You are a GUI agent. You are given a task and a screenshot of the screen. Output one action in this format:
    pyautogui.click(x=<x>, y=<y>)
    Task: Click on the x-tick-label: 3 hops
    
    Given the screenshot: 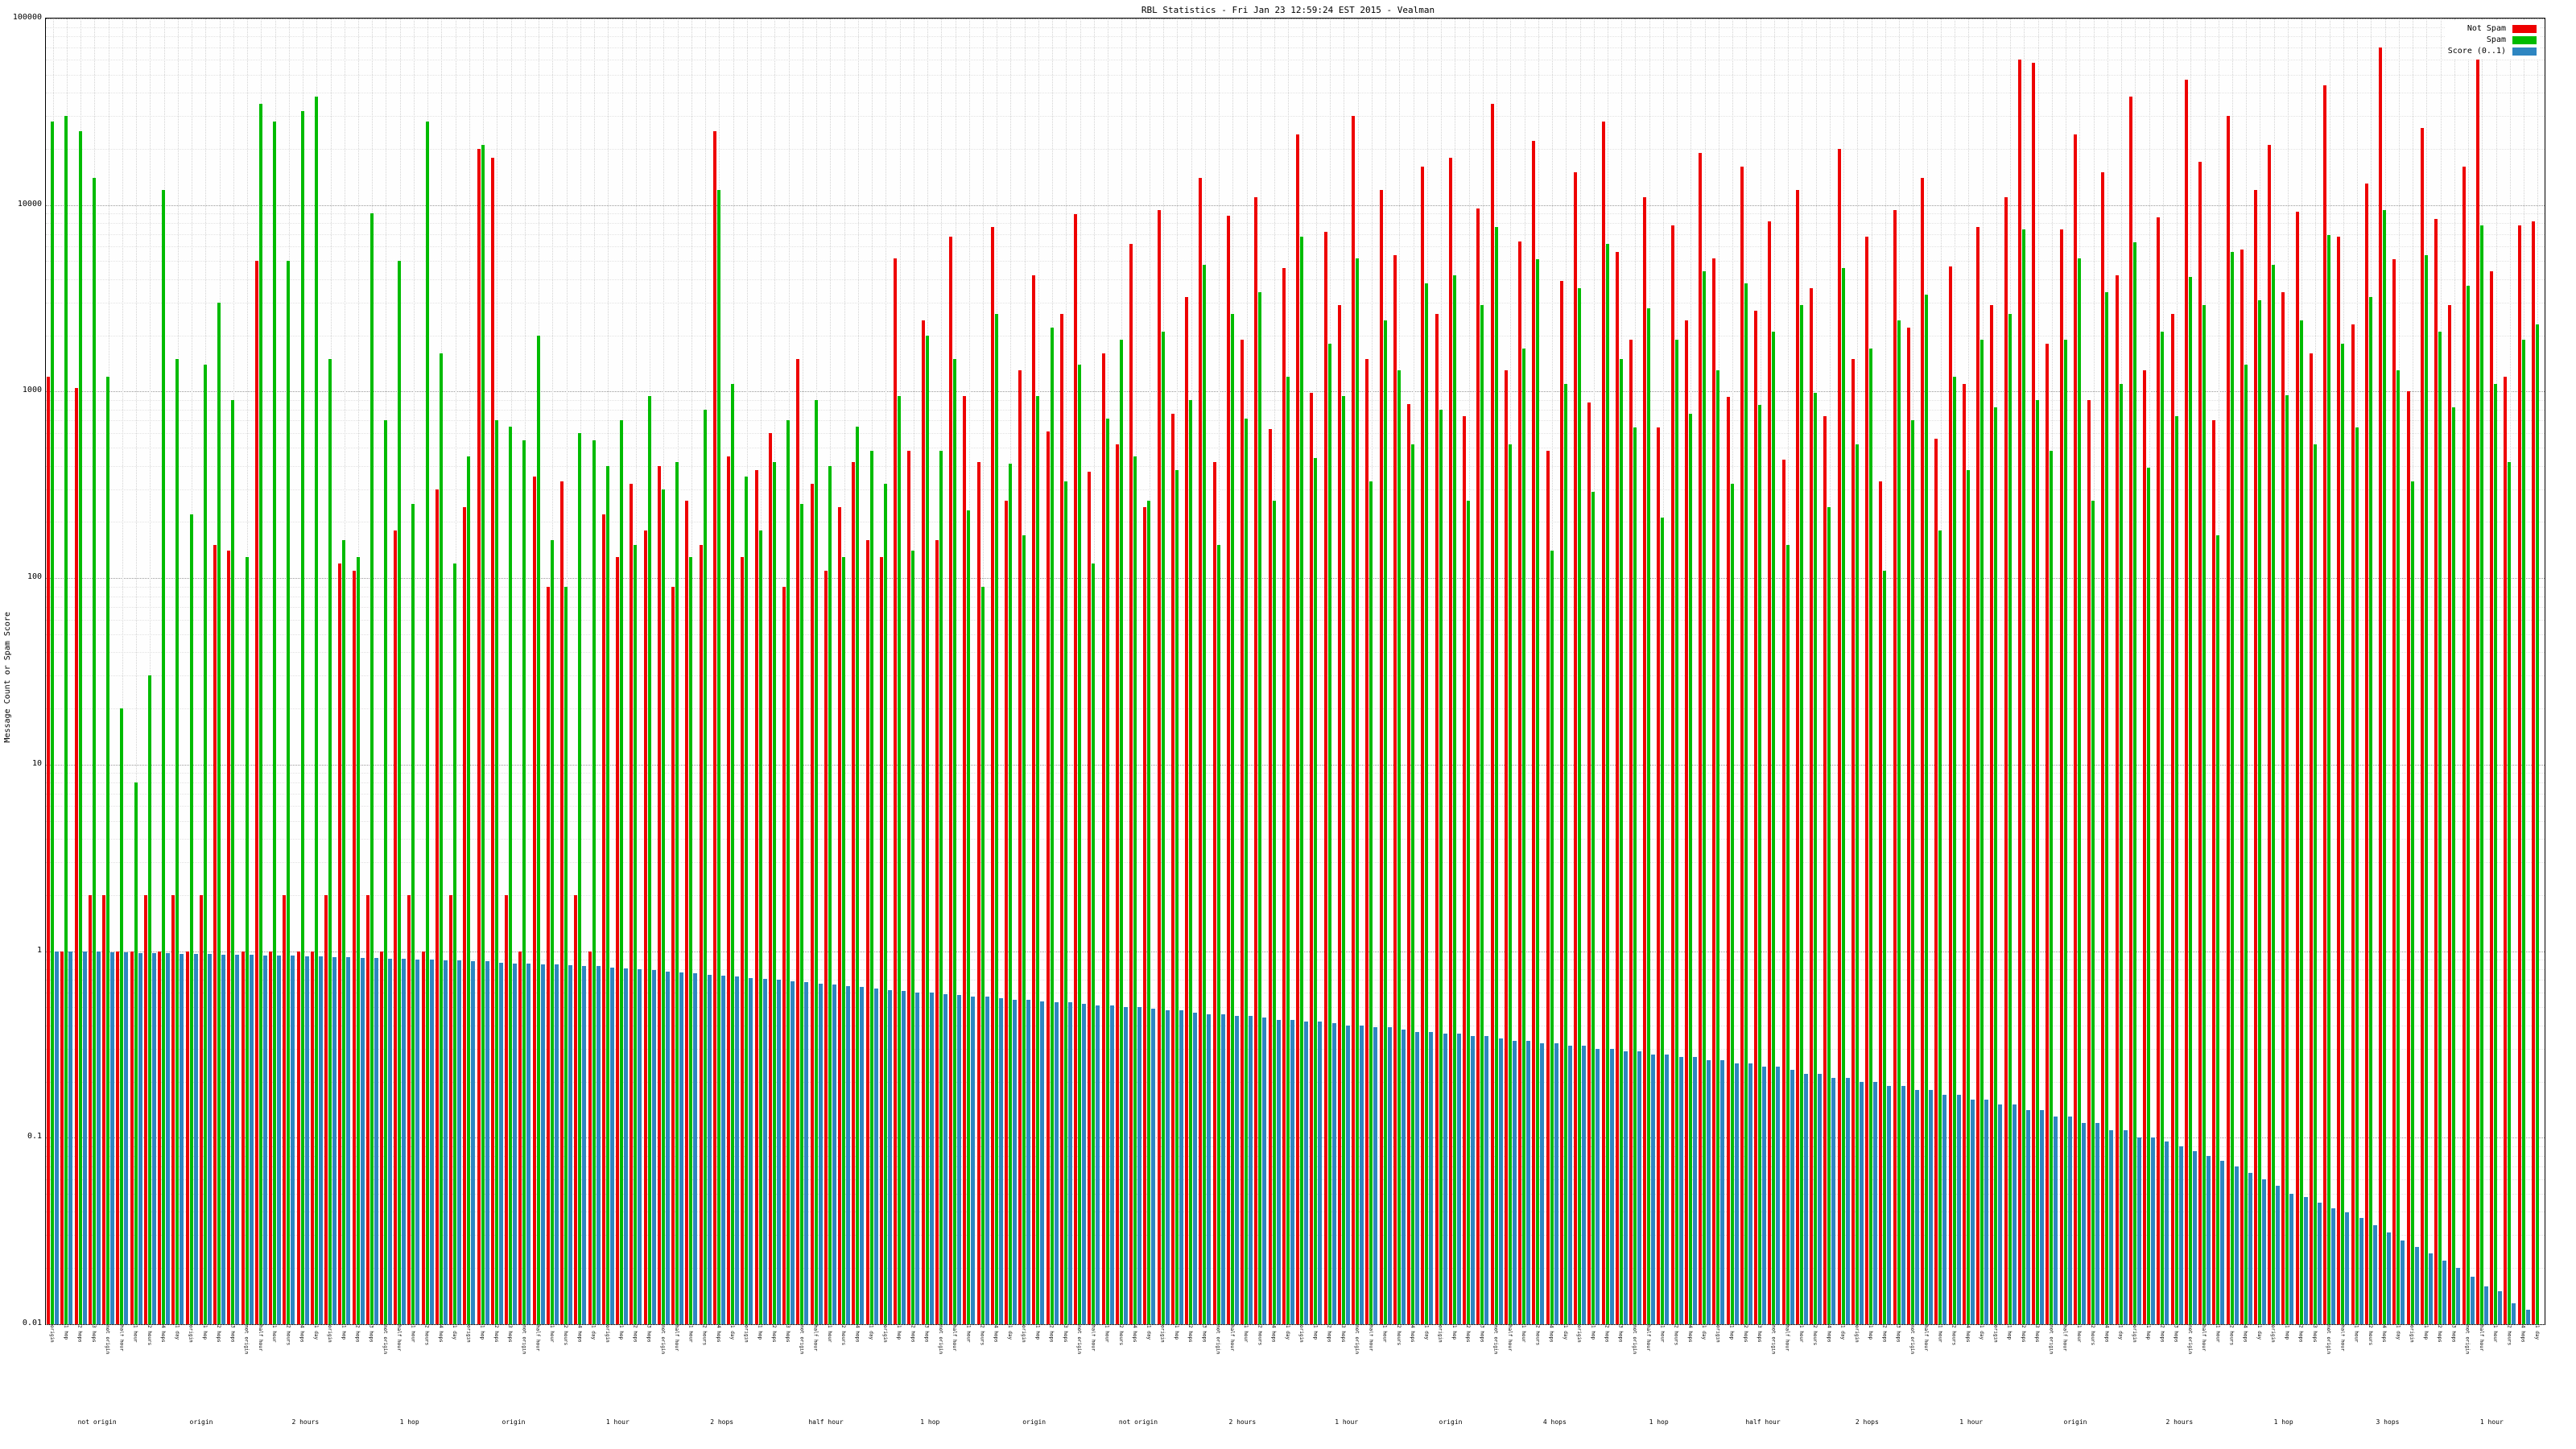 What is the action you would take?
    pyautogui.click(x=1482, y=1334)
    